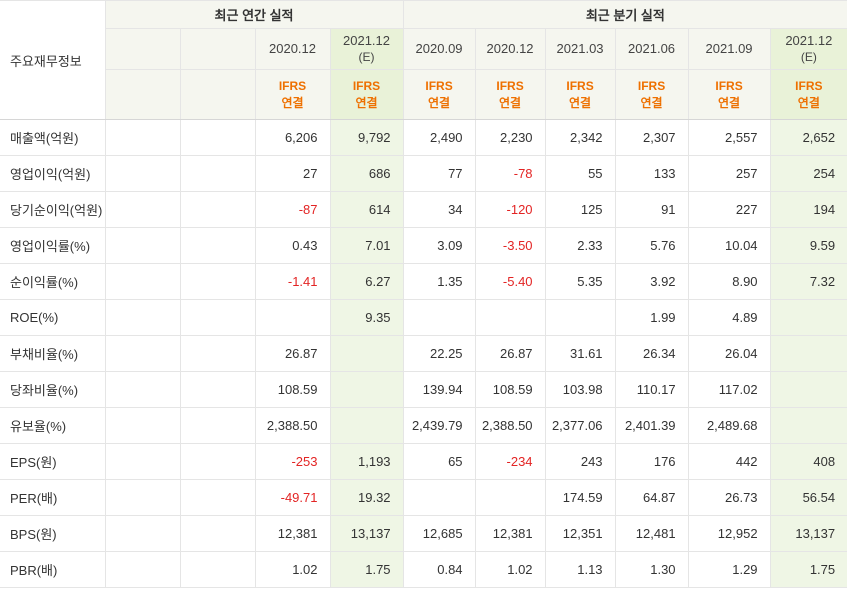 The image size is (847, 590). I want to click on ifrs-header-2: IFRS 연결, so click(439, 94).